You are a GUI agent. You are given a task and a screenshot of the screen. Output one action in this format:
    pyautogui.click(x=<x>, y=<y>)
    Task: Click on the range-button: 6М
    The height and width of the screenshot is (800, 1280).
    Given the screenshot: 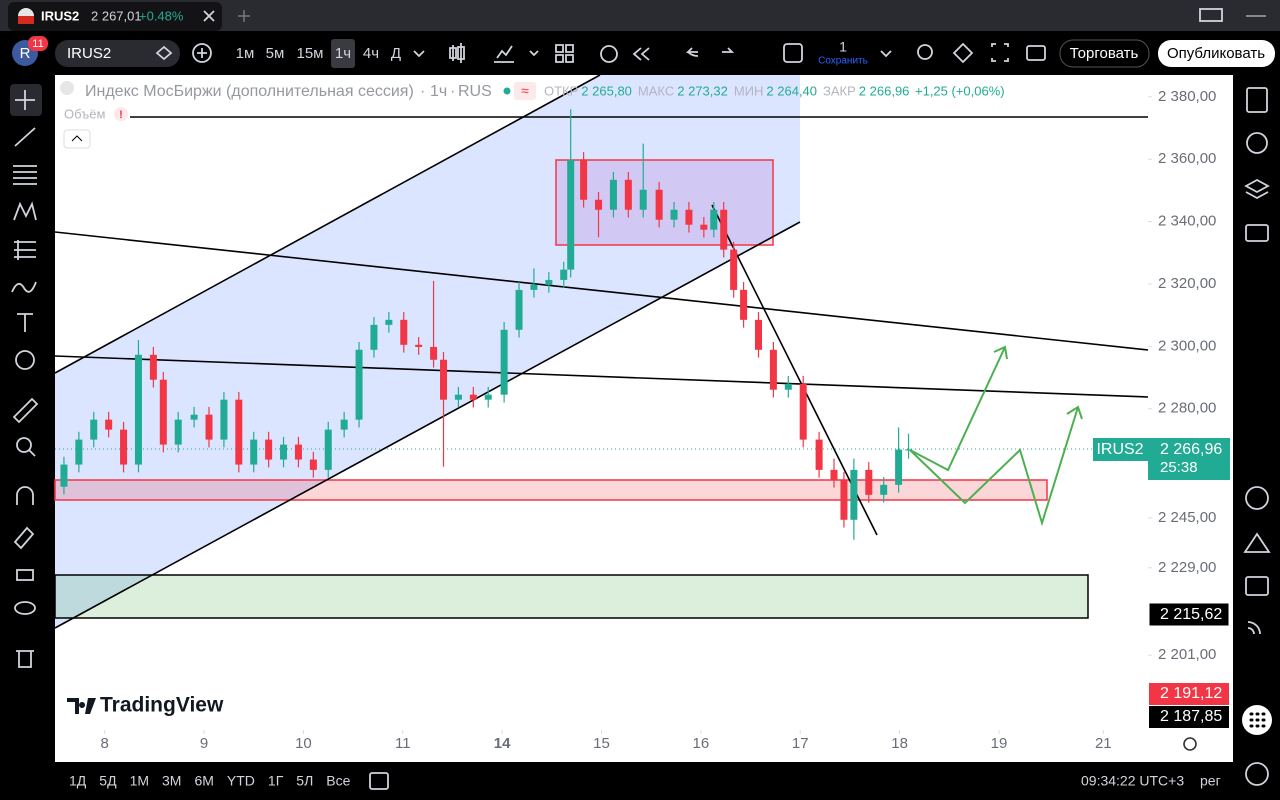 What is the action you would take?
    pyautogui.click(x=203, y=781)
    